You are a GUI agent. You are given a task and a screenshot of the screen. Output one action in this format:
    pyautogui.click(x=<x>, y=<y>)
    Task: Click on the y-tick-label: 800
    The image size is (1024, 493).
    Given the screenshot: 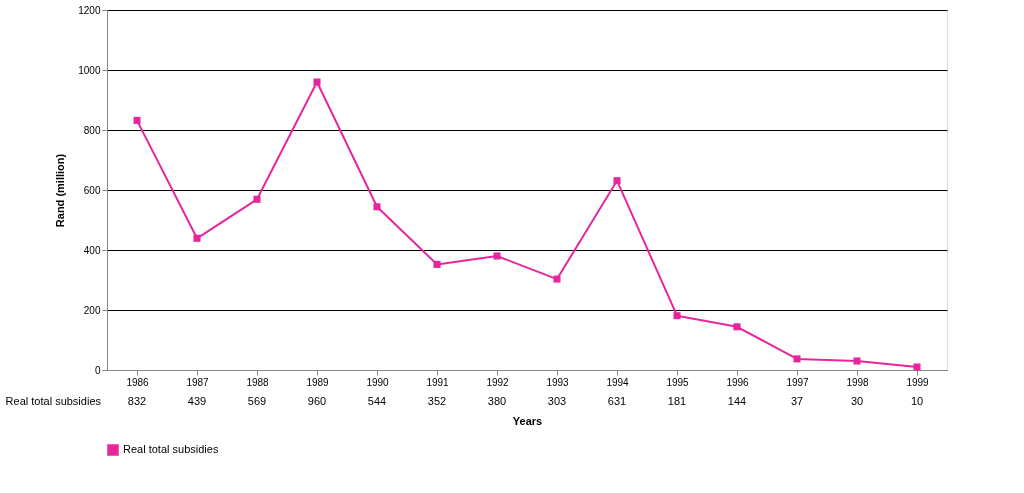 What is the action you would take?
    pyautogui.click(x=92, y=130)
    